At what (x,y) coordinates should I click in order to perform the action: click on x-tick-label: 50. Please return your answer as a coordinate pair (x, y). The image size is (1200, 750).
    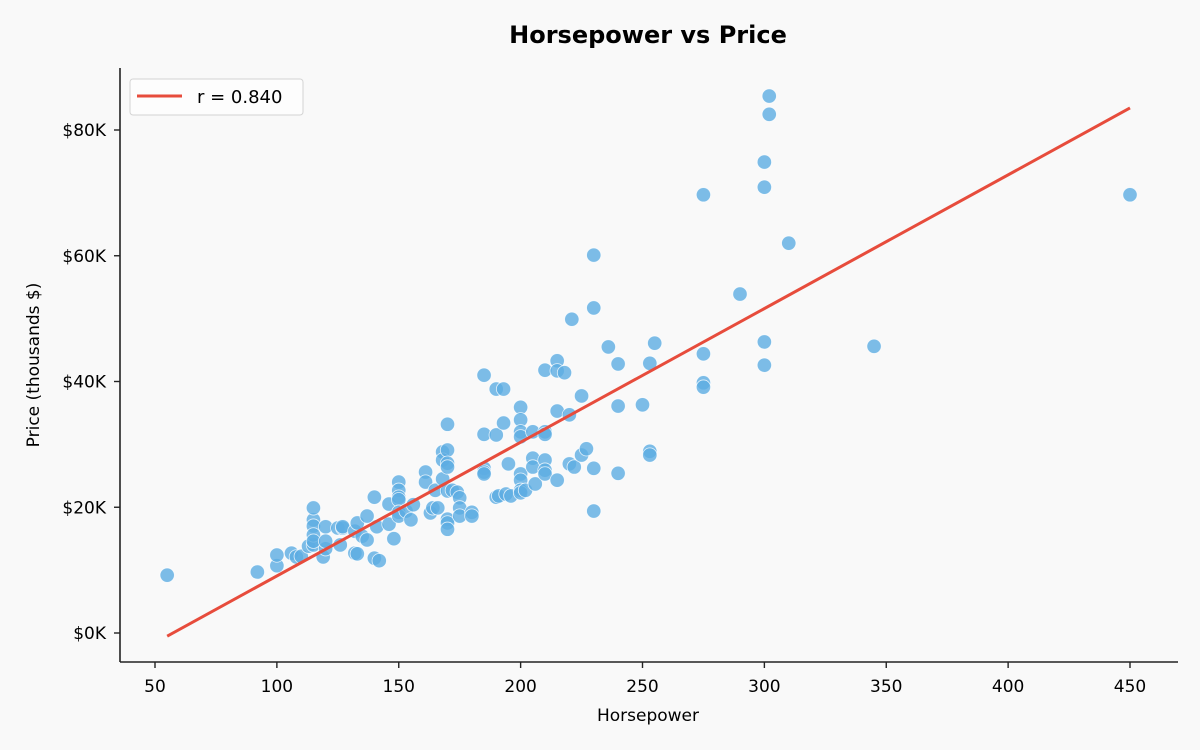
    Looking at the image, I should click on (155, 687).